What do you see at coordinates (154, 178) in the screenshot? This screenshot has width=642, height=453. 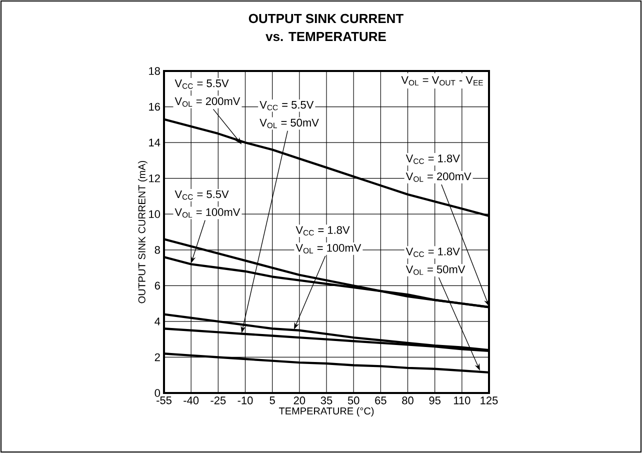 I see `y-tick-label: 12` at bounding box center [154, 178].